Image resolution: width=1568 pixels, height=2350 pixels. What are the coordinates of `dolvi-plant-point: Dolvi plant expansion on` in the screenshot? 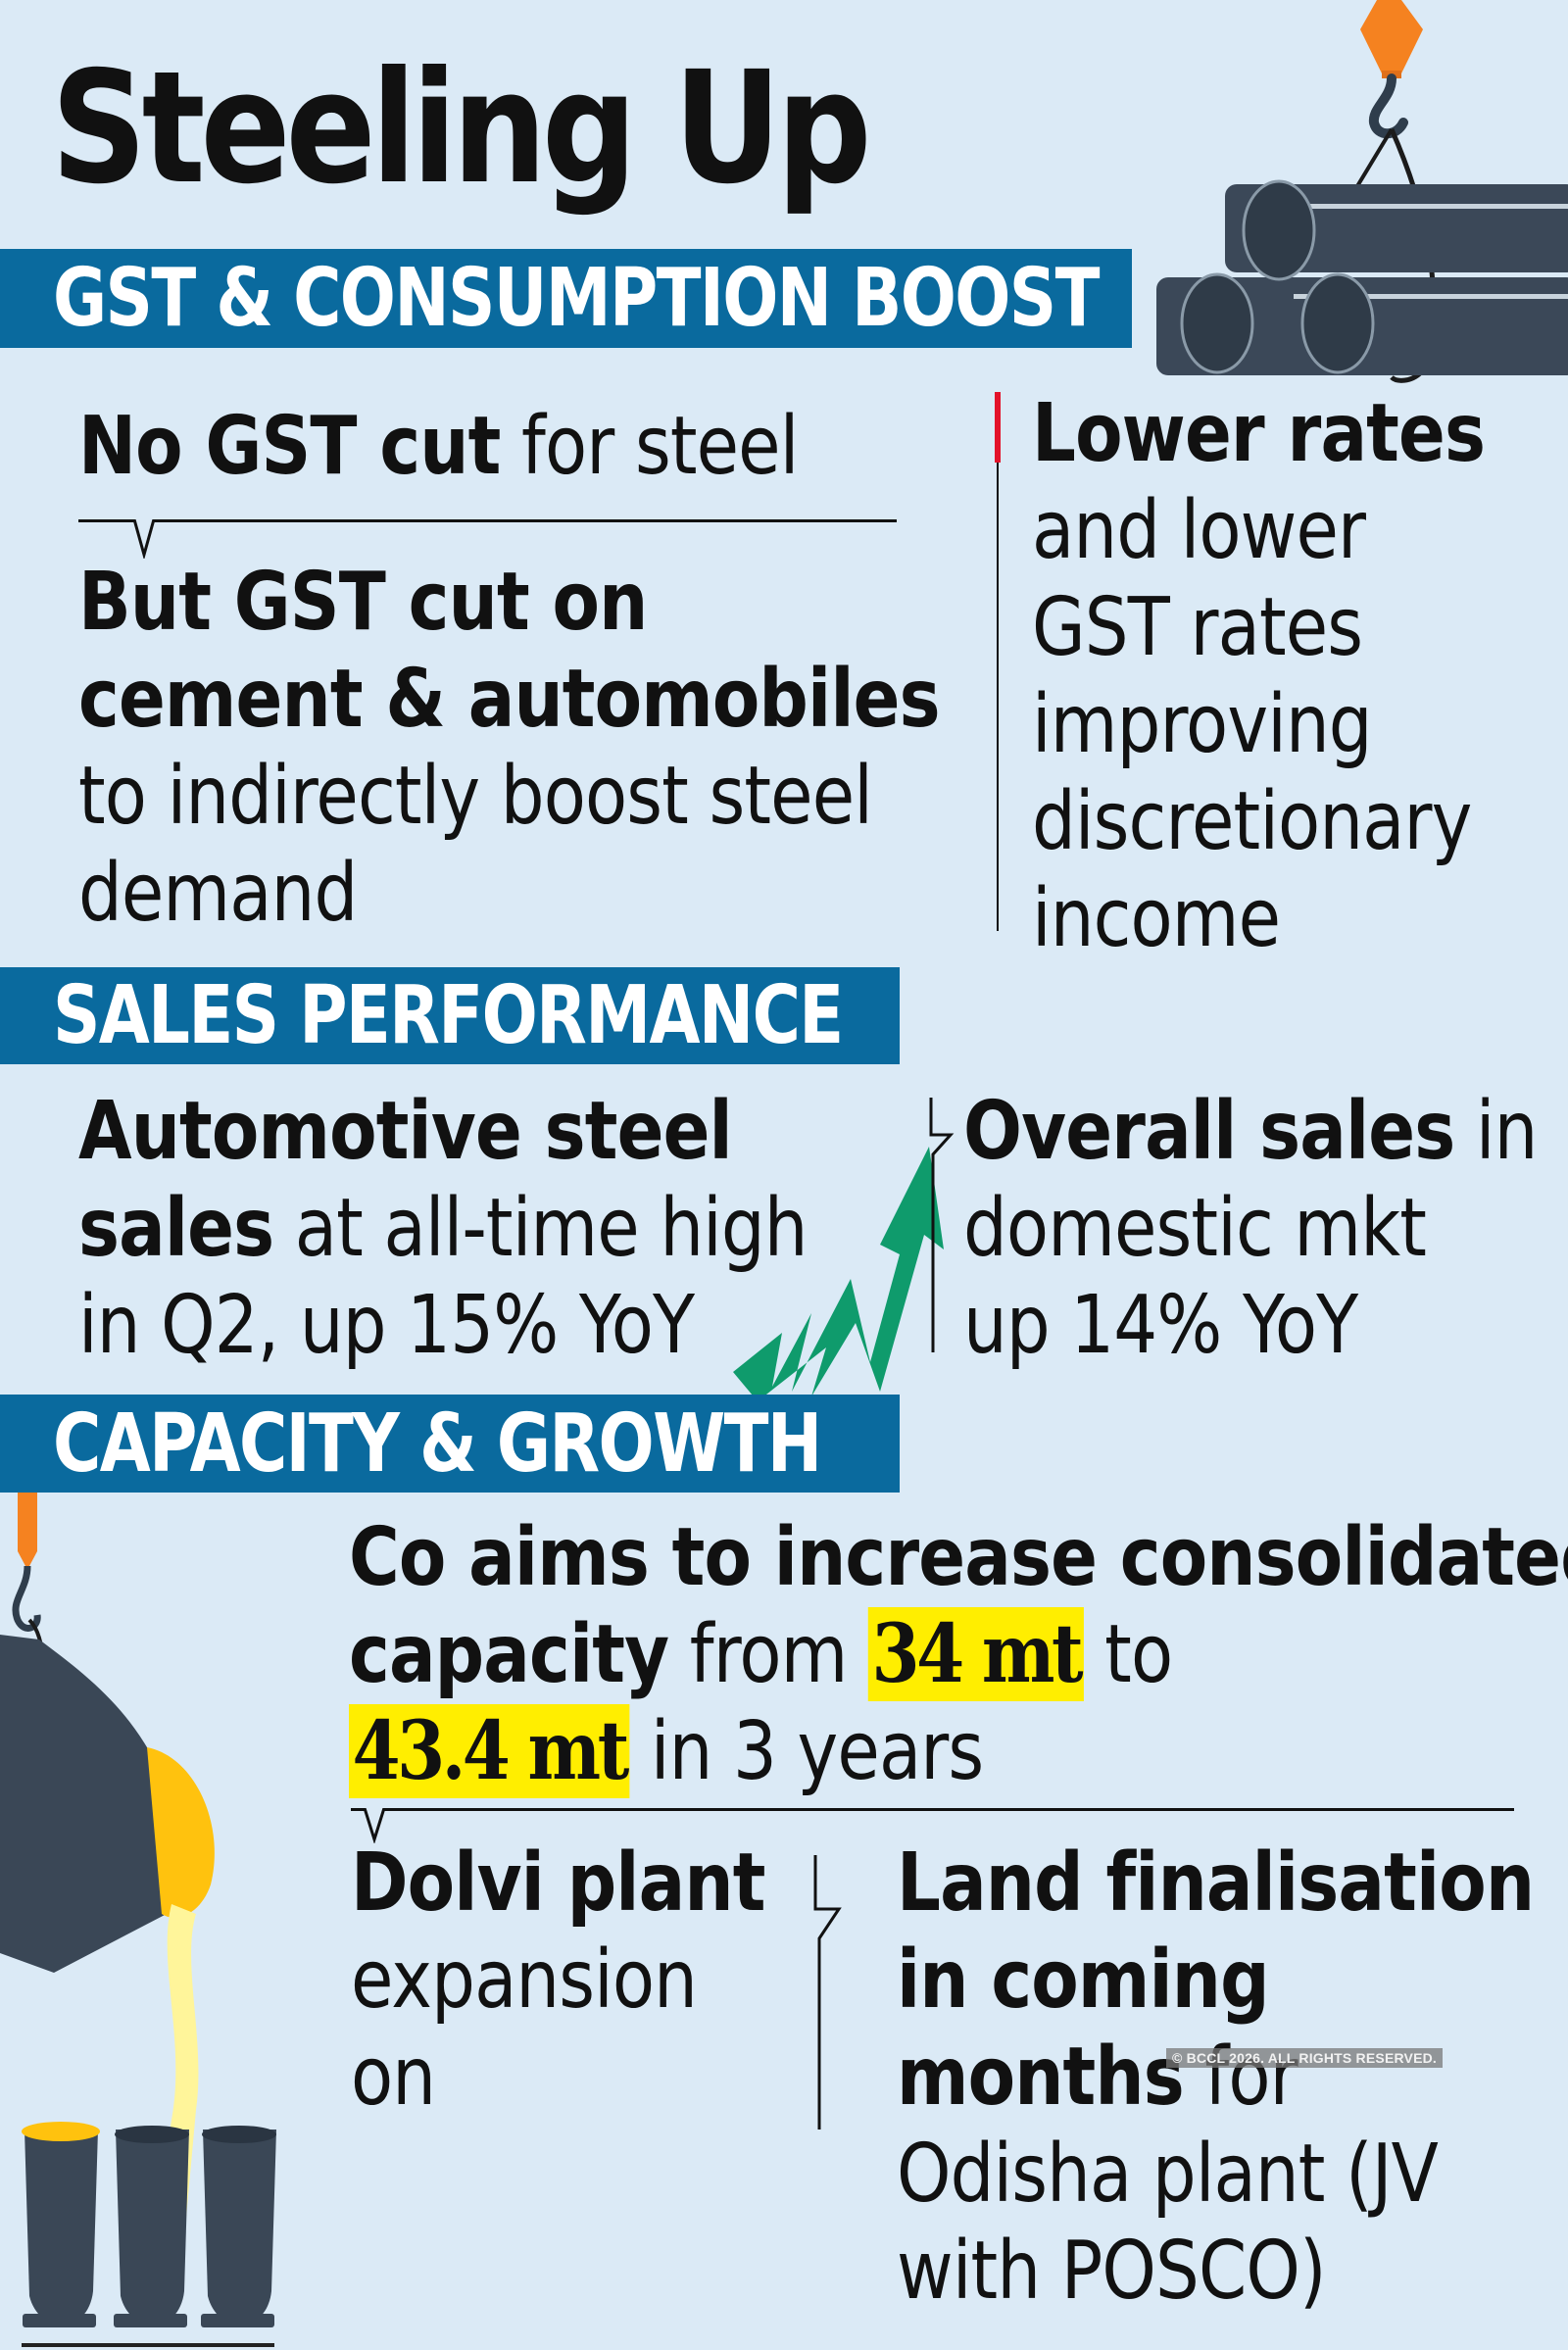 It's located at (558, 1980).